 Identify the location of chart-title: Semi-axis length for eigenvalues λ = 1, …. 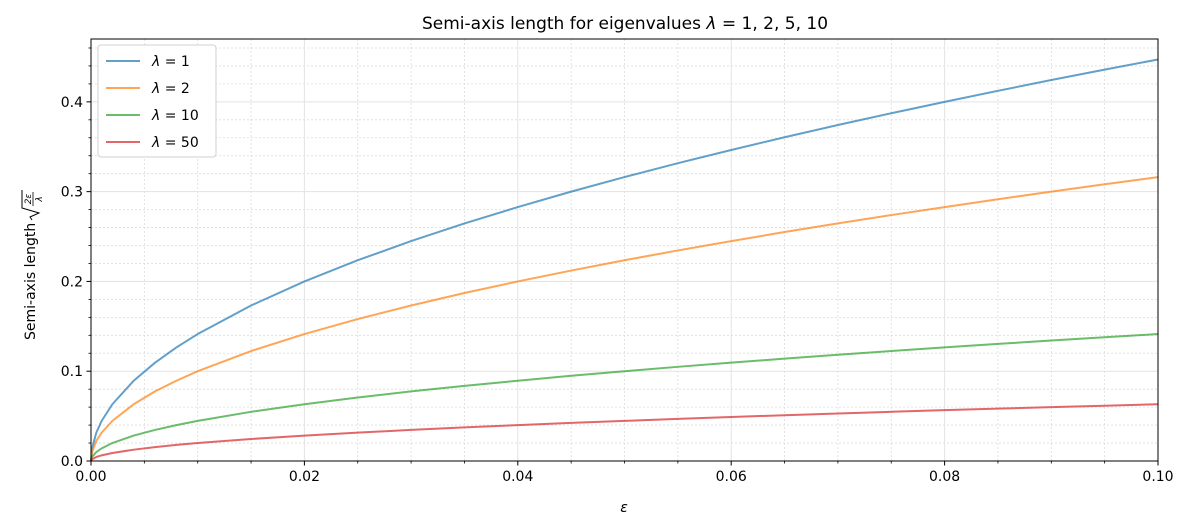
(625, 24).